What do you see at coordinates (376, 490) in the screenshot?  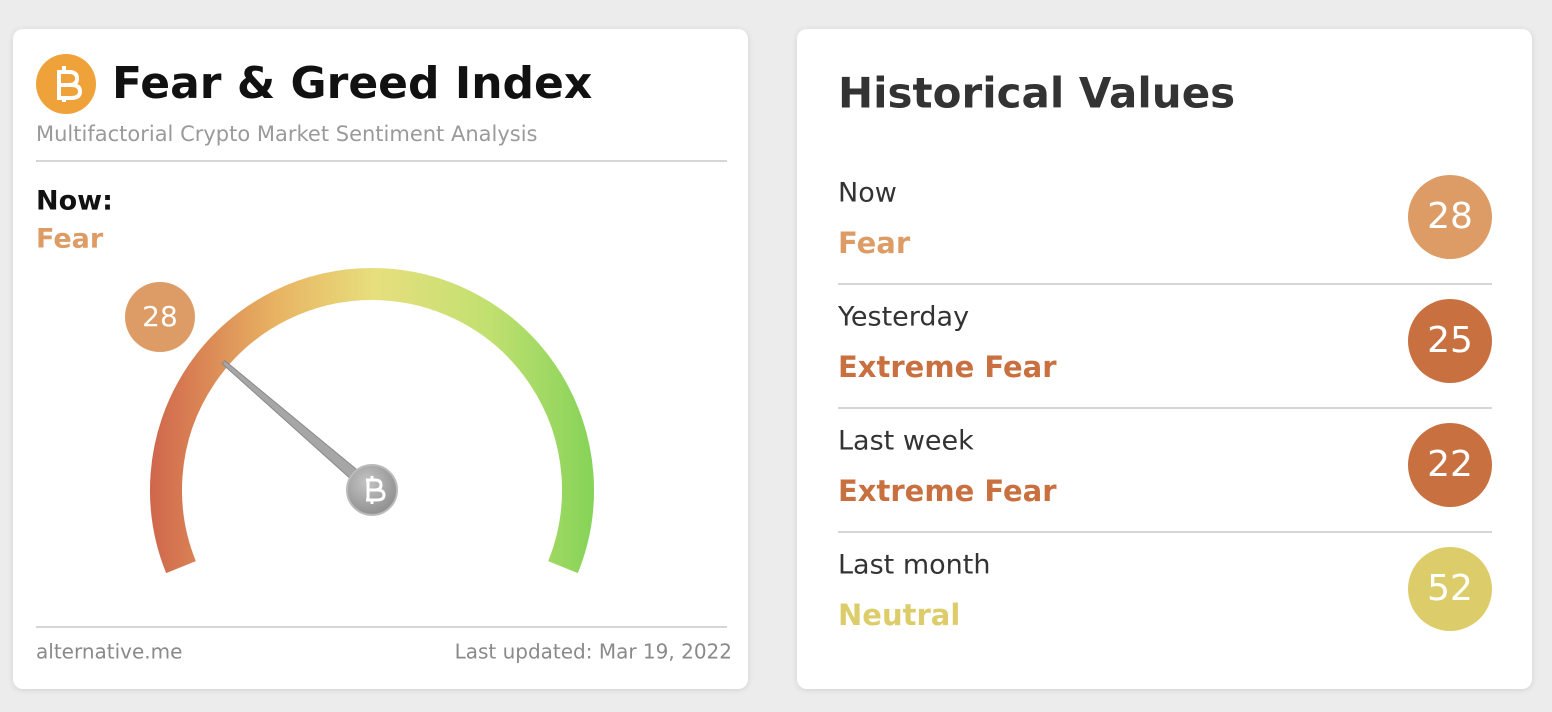 I see `hub-icon` at bounding box center [376, 490].